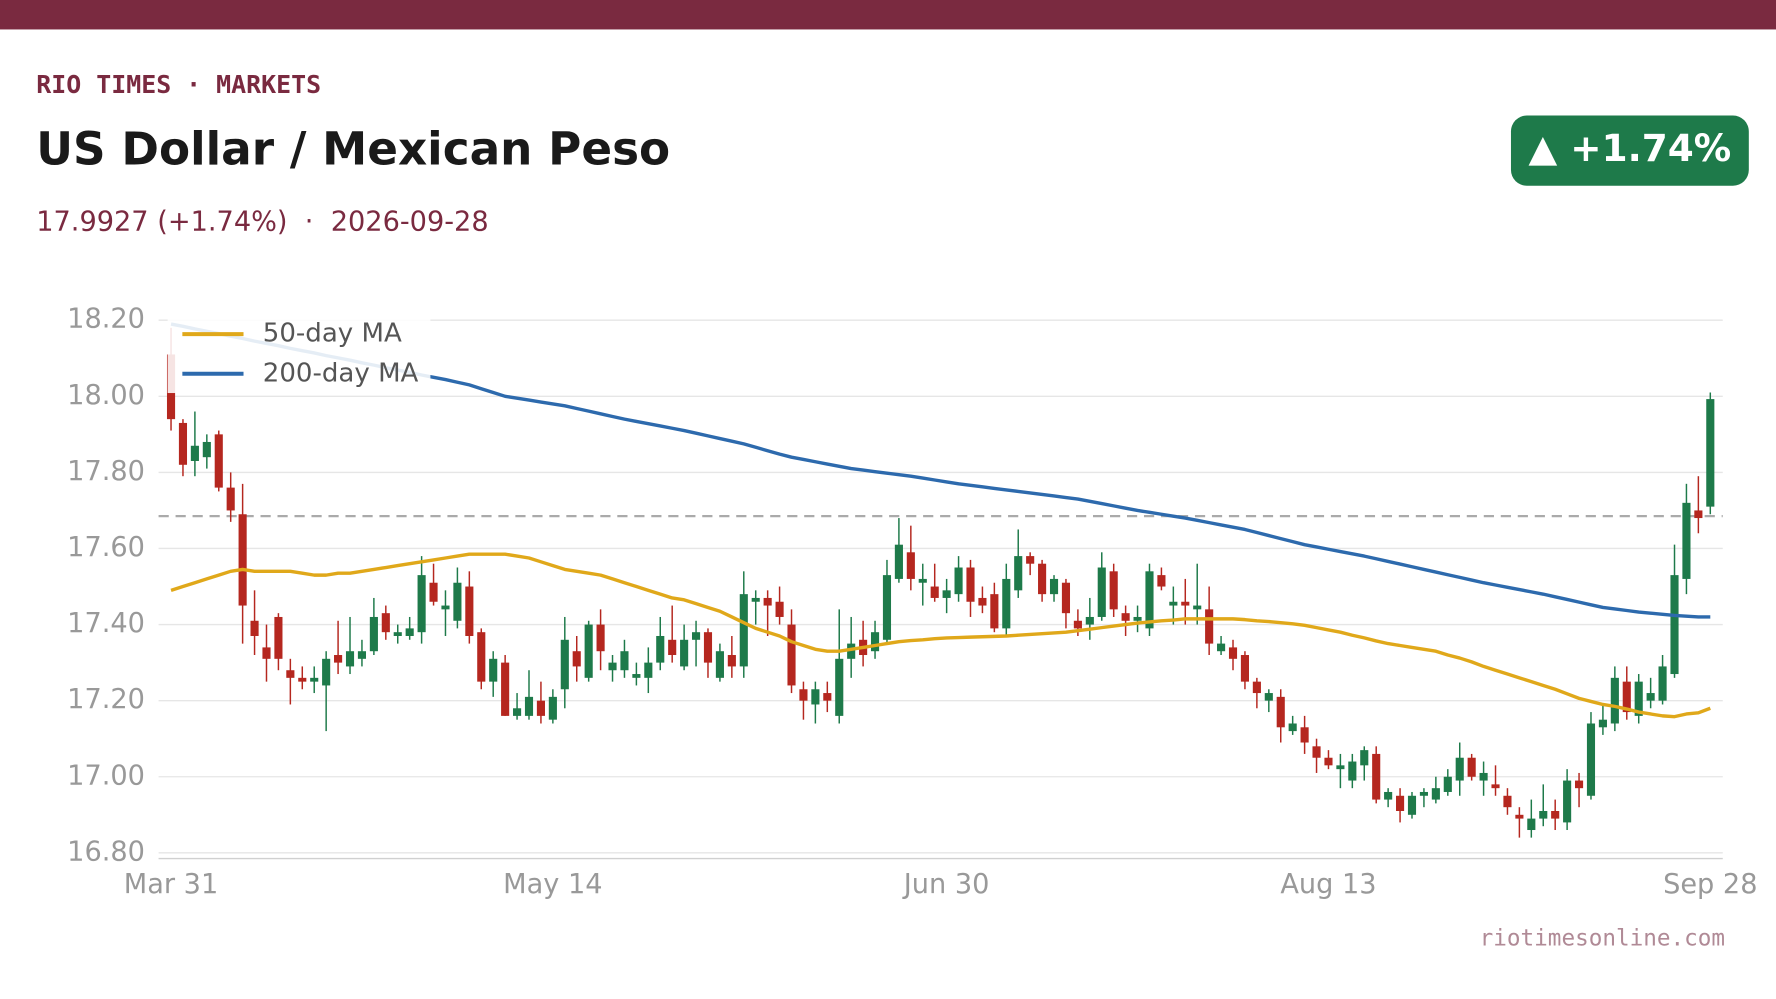  Describe the element at coordinates (552, 884) in the screenshot. I see `x-tick-label: May 14` at that location.